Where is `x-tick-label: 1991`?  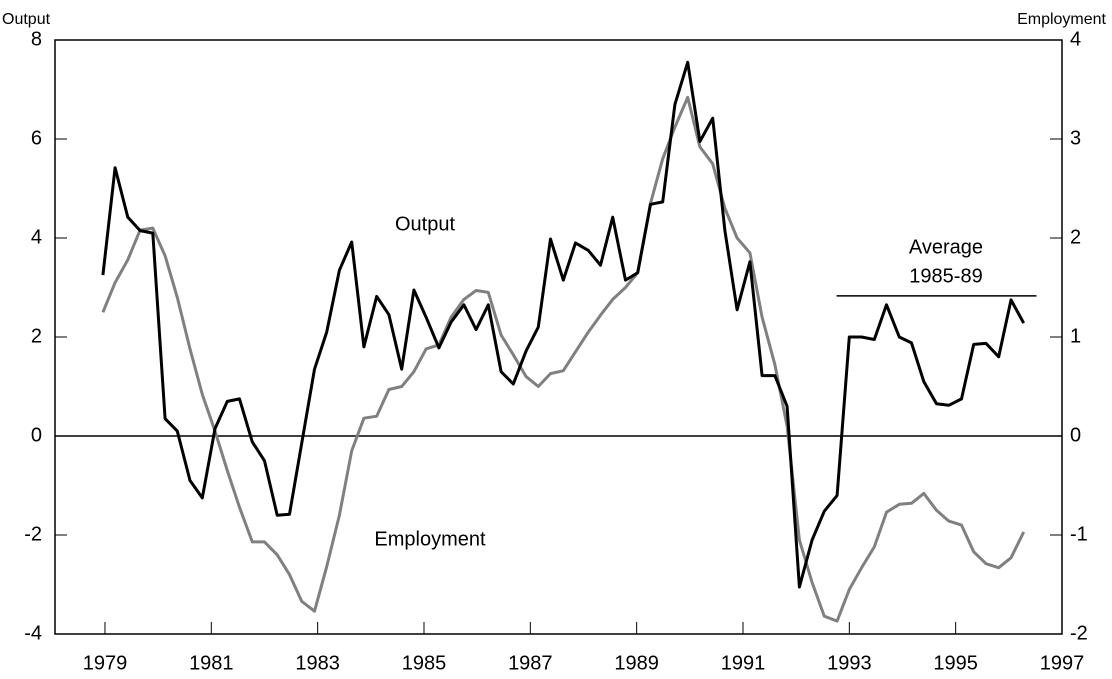 x-tick-label: 1991 is located at coordinates (743, 663).